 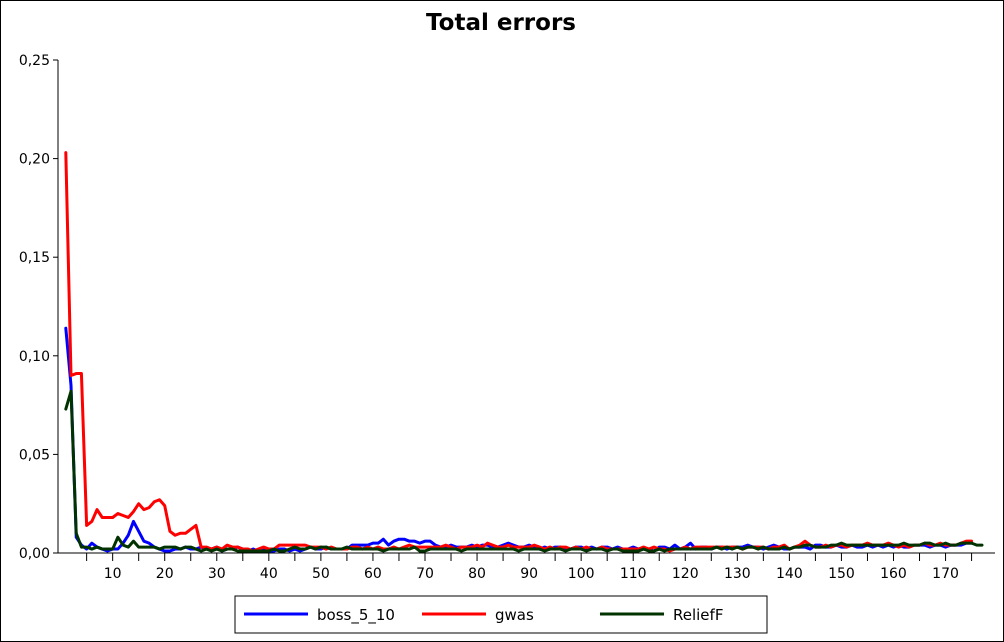 What do you see at coordinates (34, 357) in the screenshot?
I see `y-tick-label: 0,10` at bounding box center [34, 357].